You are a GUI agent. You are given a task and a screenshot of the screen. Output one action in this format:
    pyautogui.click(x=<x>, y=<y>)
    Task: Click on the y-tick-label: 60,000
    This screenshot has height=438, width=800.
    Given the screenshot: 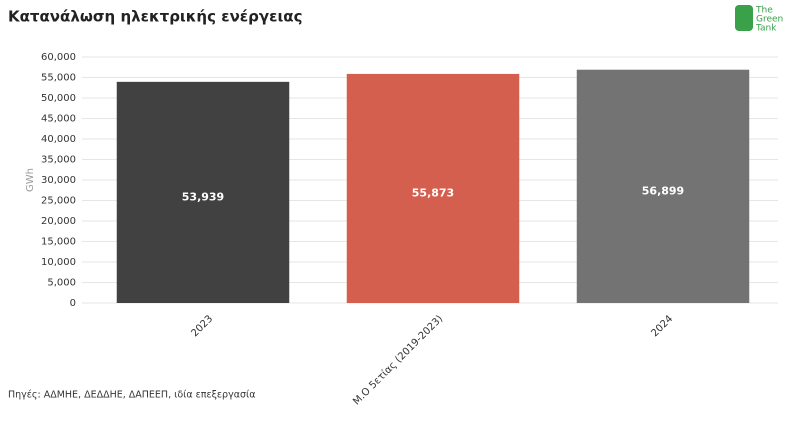 What is the action you would take?
    pyautogui.click(x=58, y=57)
    